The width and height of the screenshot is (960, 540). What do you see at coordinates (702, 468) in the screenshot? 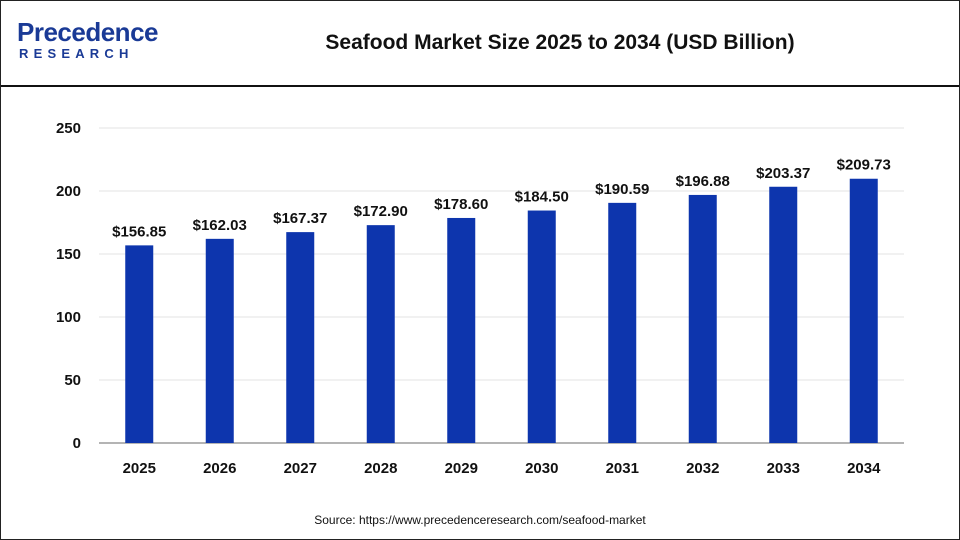
I see `x-tick-label: 2032` at bounding box center [702, 468].